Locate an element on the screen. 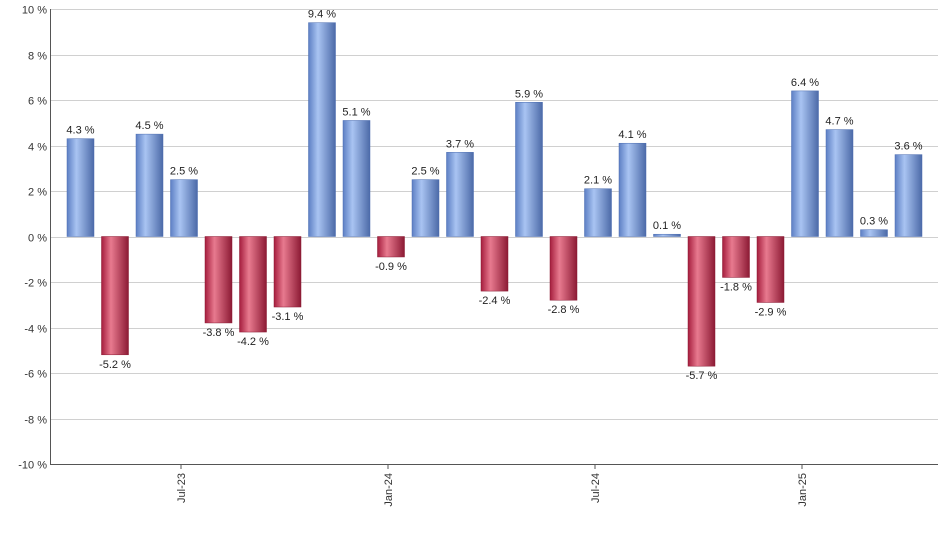 The image size is (940, 550). x-tick-label: Jul-24 is located at coordinates (596, 488).